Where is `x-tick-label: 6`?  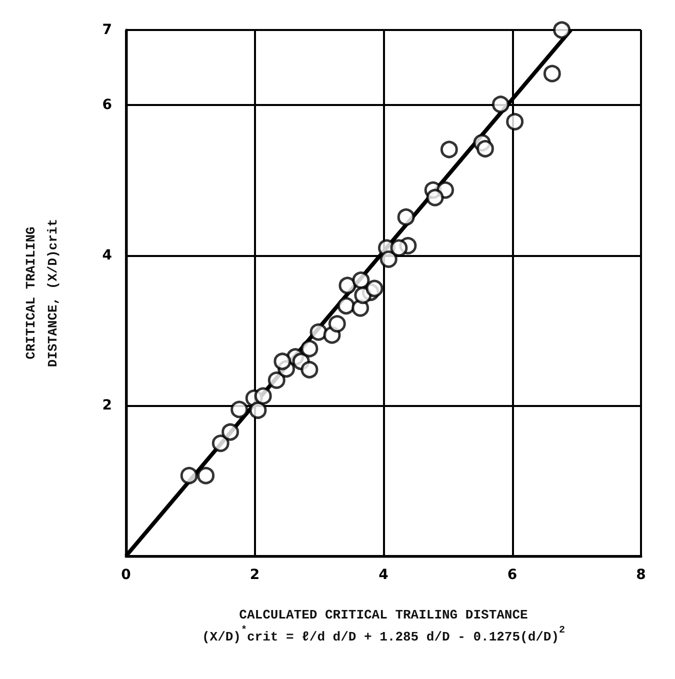
x-tick-label: 6 is located at coordinates (512, 575).